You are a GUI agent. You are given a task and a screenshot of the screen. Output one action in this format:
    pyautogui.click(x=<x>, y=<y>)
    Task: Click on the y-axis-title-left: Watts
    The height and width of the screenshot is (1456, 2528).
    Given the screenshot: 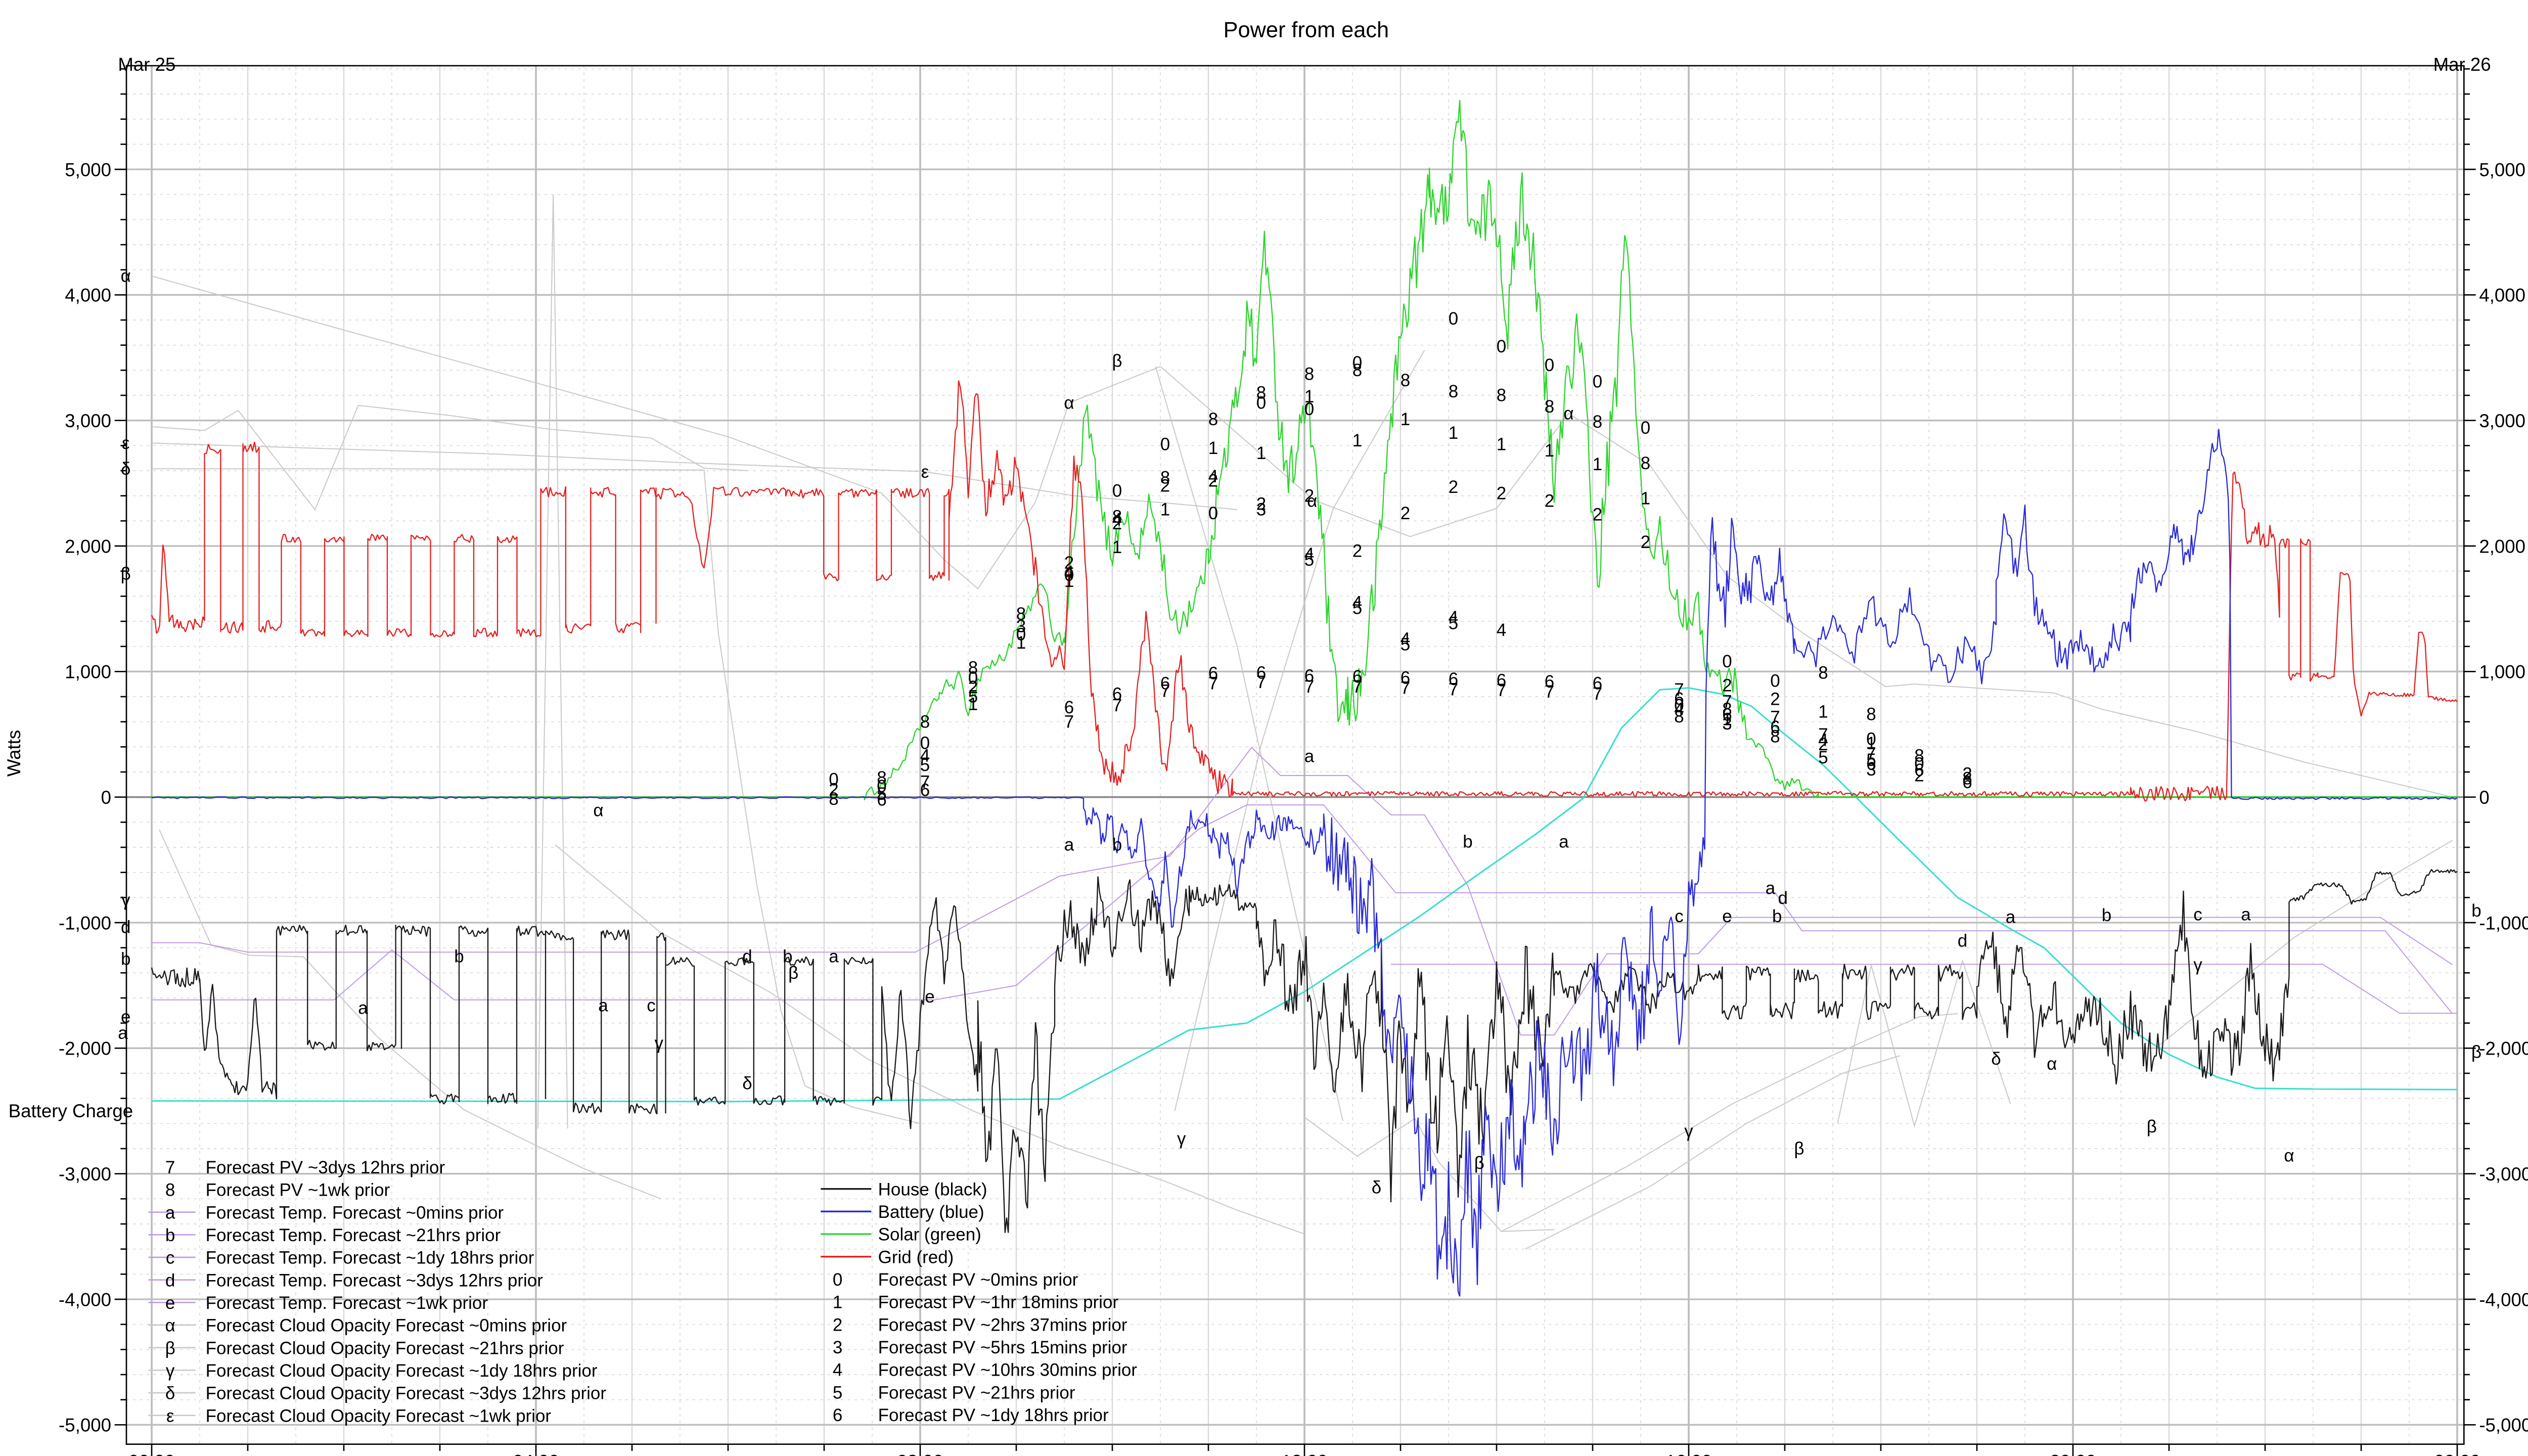 What is the action you would take?
    pyautogui.click(x=14, y=753)
    